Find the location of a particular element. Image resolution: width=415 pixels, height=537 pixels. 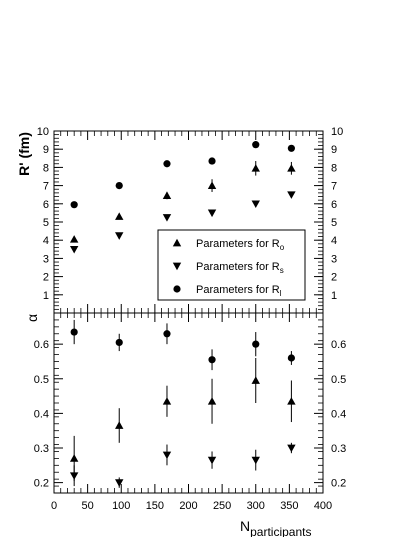

bottom-y-axis-label: α is located at coordinates (32, 318).